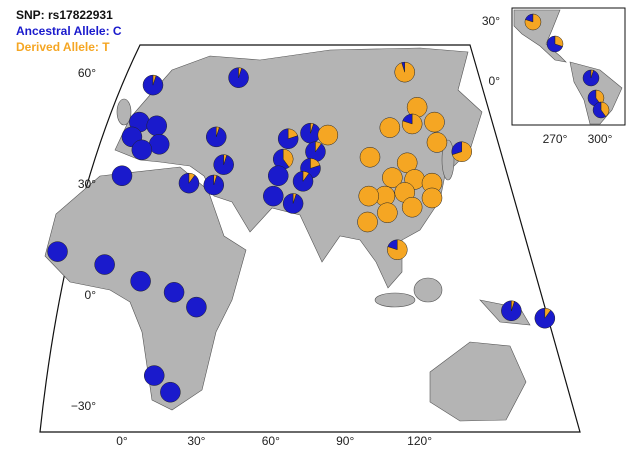 This screenshot has height=455, width=640. I want to click on y-tick-label: 60°, so click(87, 73).